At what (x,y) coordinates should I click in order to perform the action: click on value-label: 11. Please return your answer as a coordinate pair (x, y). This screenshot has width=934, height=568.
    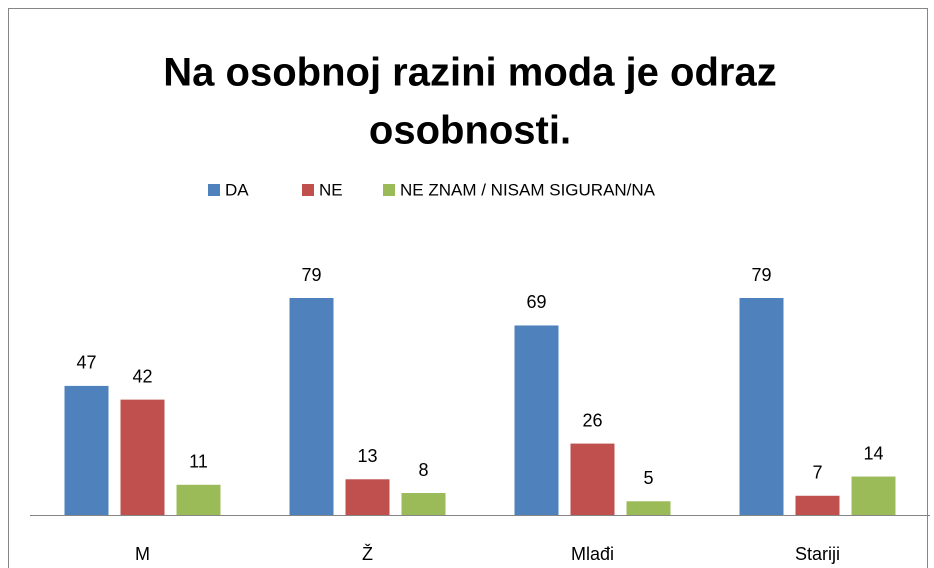
    Looking at the image, I should click on (198, 462).